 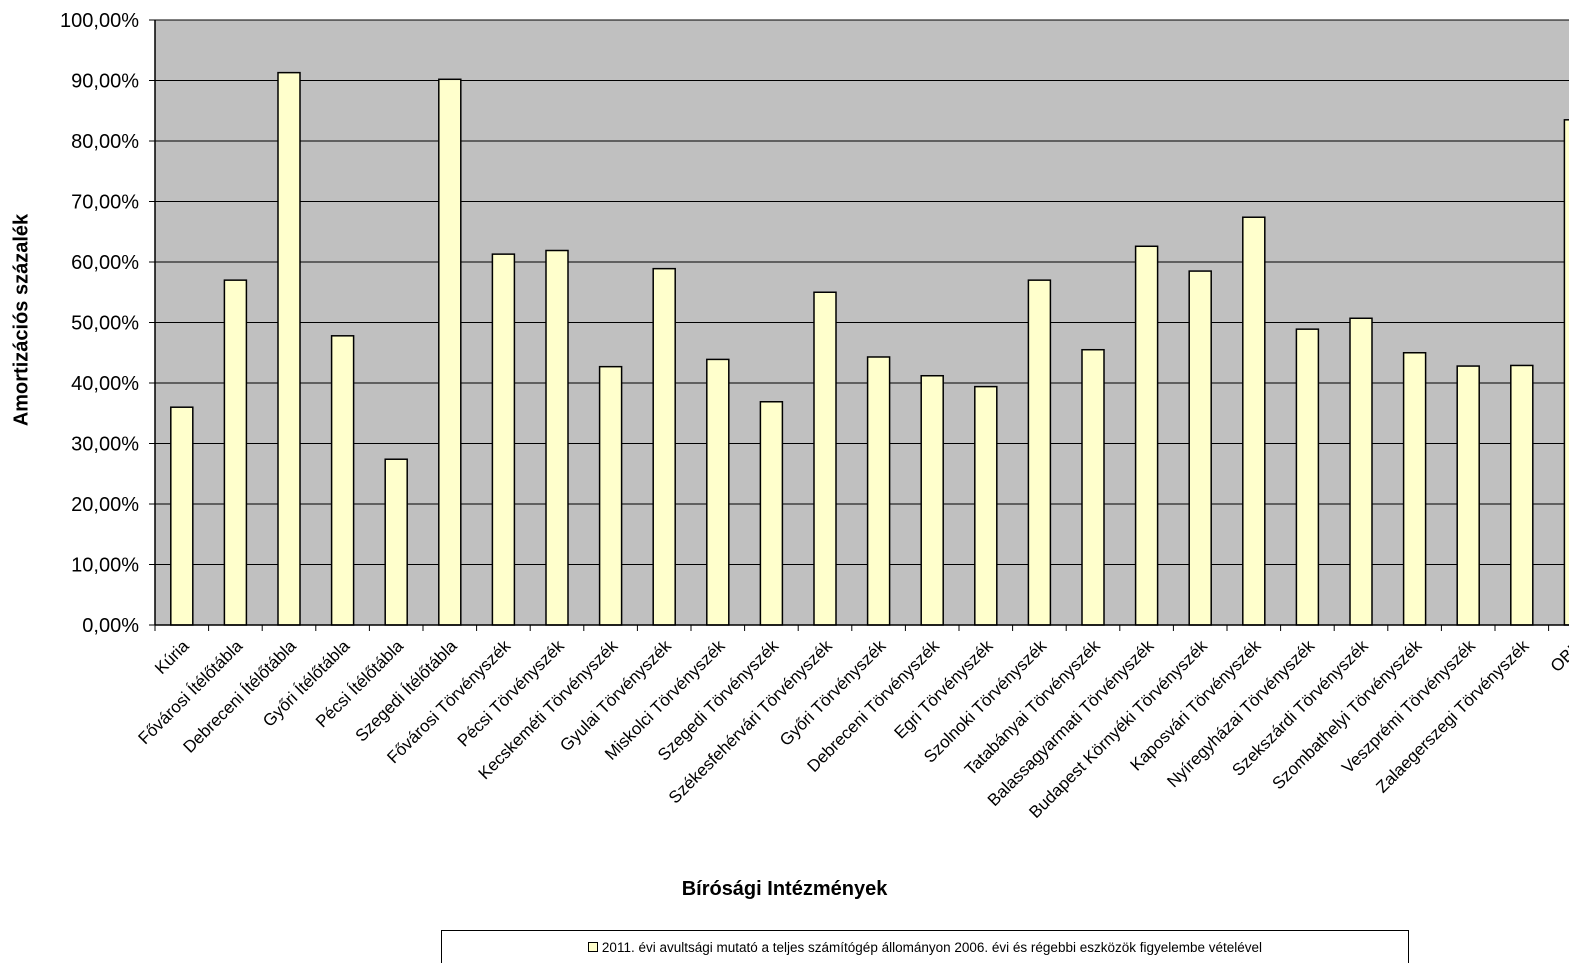 What do you see at coordinates (105, 203) in the screenshot?
I see `y-tick-label: 70,00%` at bounding box center [105, 203].